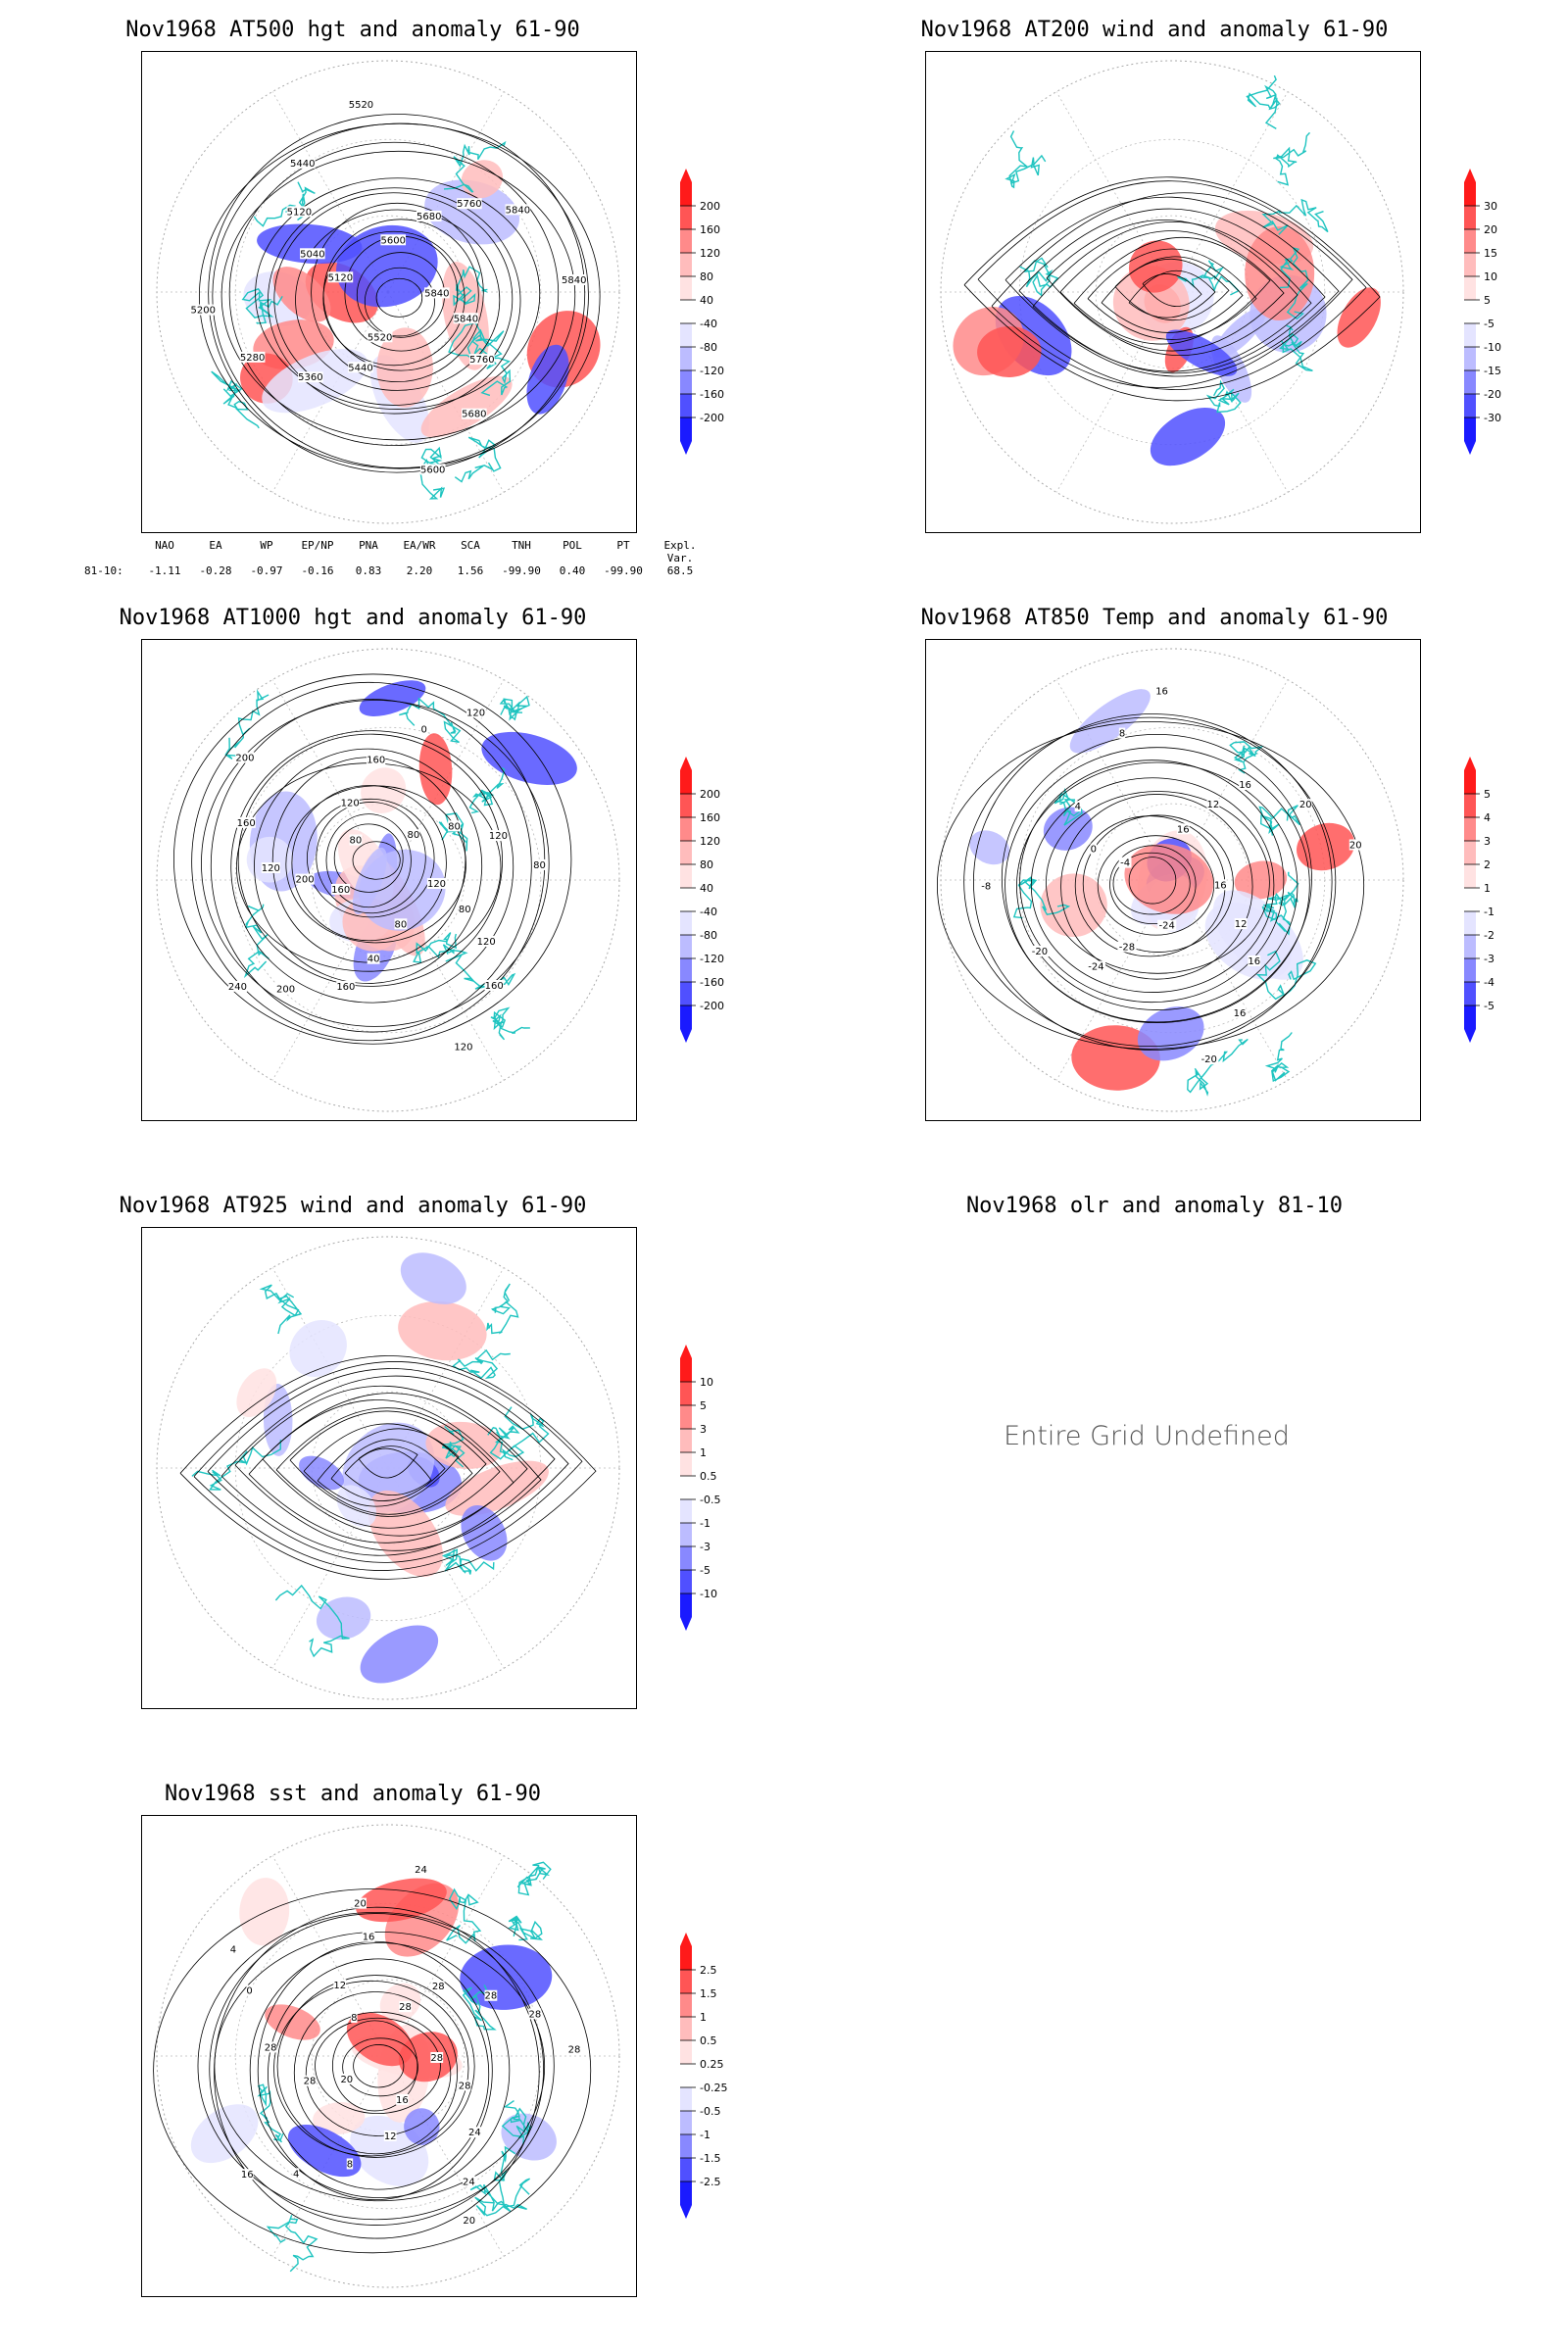 This screenshot has width=1568, height=2352. I want to click on panel-title-at925: Nov1968 AT925 wind and anomaly 61-90, so click(353, 1206).